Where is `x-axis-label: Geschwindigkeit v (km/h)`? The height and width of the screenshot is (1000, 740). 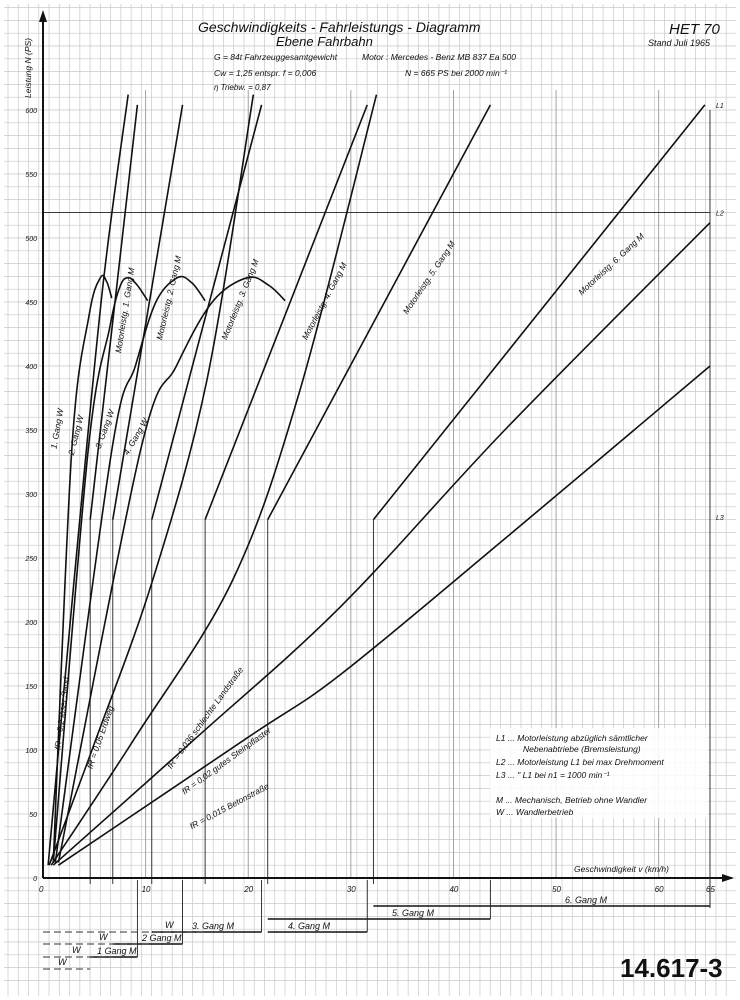 x-axis-label: Geschwindigkeit v (km/h) is located at coordinates (621, 869).